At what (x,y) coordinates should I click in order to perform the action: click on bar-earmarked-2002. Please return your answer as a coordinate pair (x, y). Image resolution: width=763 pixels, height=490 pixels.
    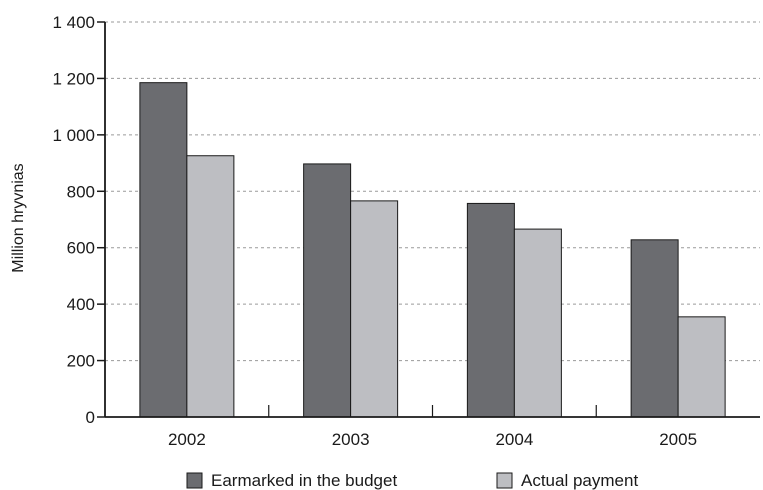
    Looking at the image, I should click on (163, 250).